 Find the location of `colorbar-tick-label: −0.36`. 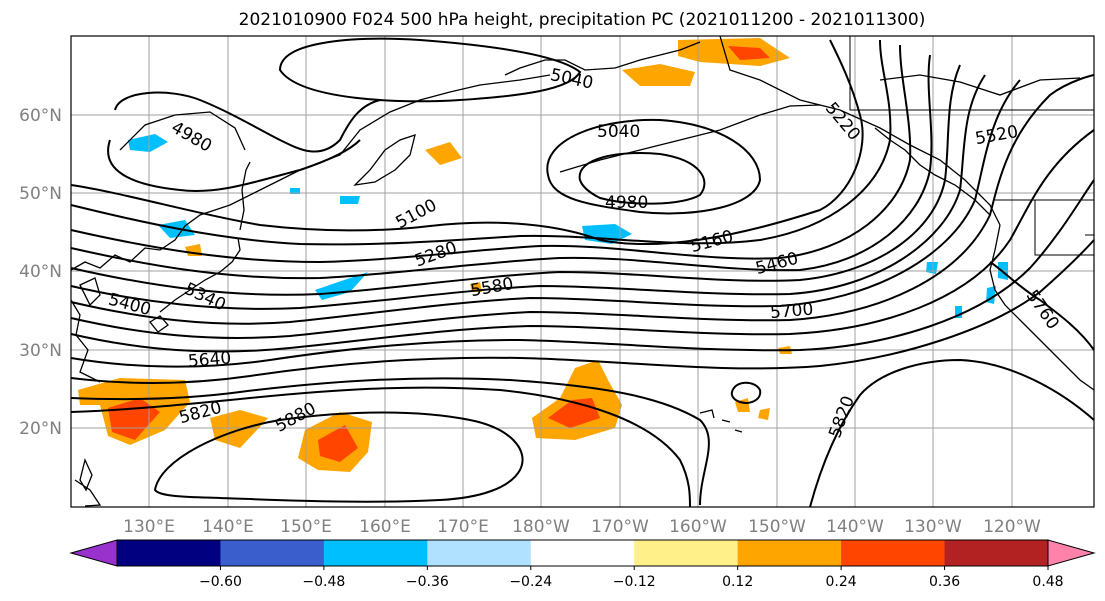

colorbar-tick-label: −0.36 is located at coordinates (427, 582).